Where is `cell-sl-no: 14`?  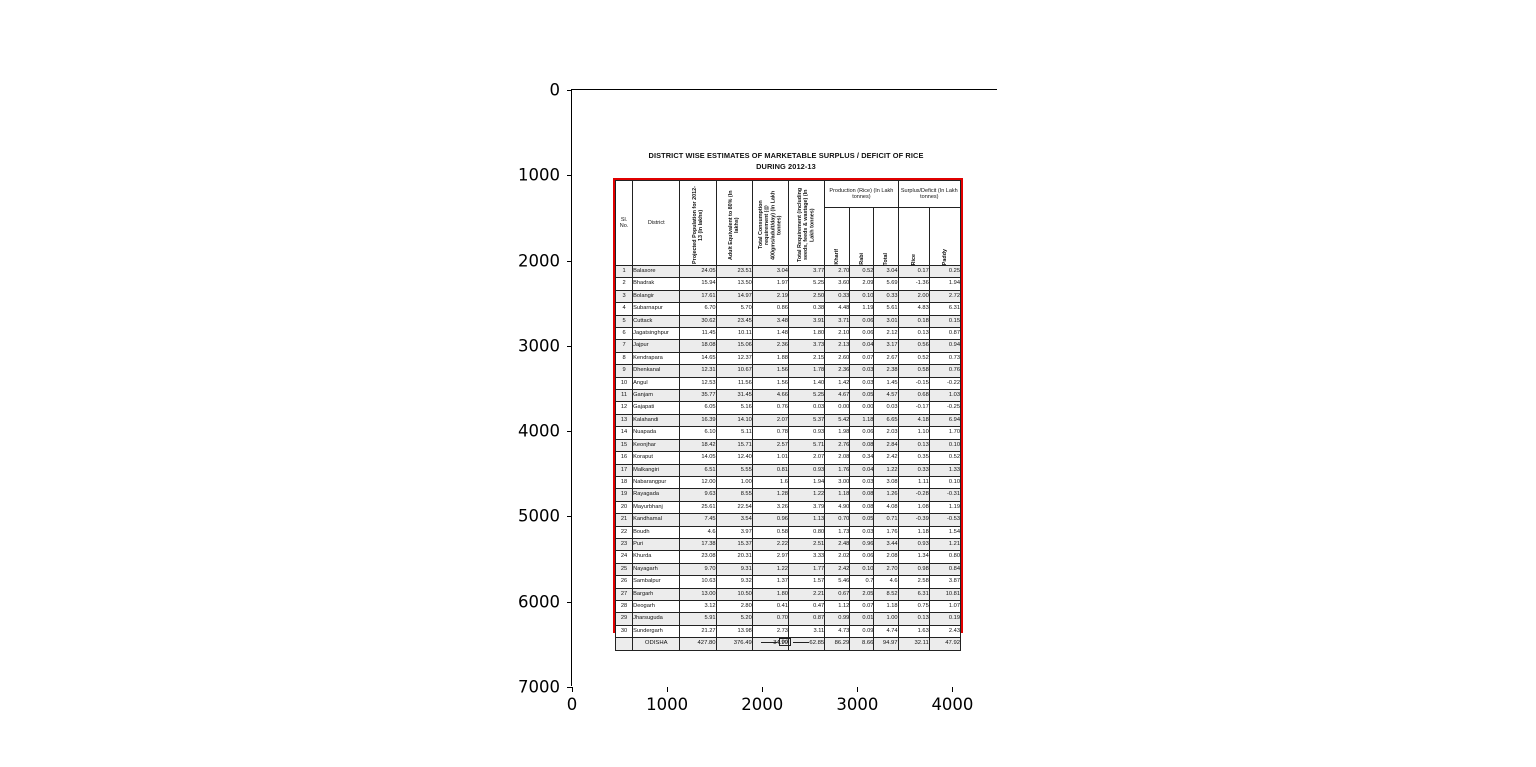 cell-sl-no: 14 is located at coordinates (624, 433).